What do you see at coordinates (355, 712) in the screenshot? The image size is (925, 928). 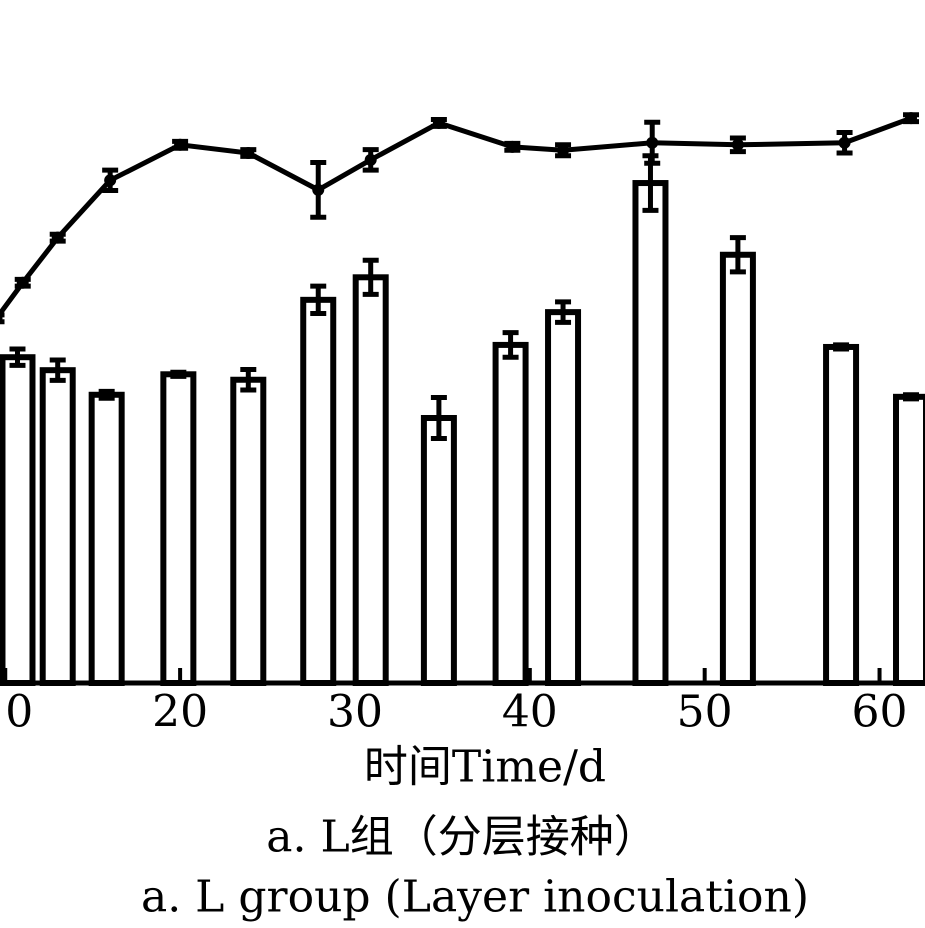 I see `x-tick-label: 30` at bounding box center [355, 712].